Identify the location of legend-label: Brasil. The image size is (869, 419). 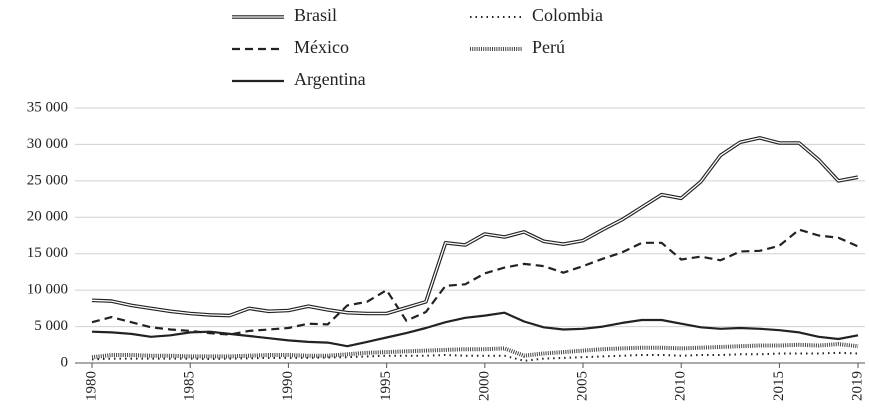
(315, 15).